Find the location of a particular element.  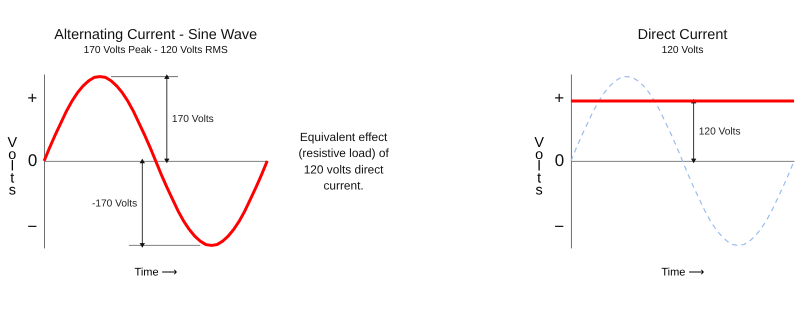

annotation: 170 Volts is located at coordinates (193, 120).